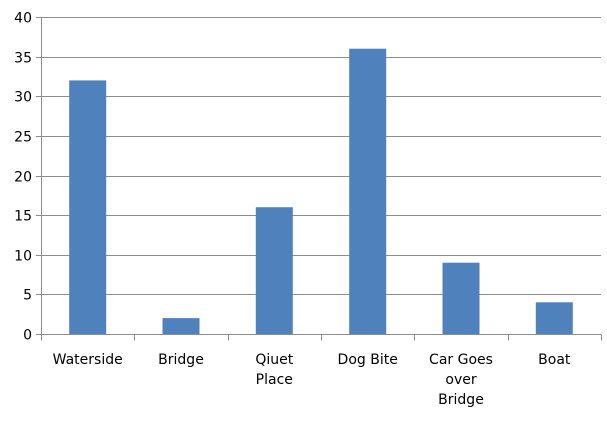  I want to click on x-category-label: Waterside, so click(88, 360).